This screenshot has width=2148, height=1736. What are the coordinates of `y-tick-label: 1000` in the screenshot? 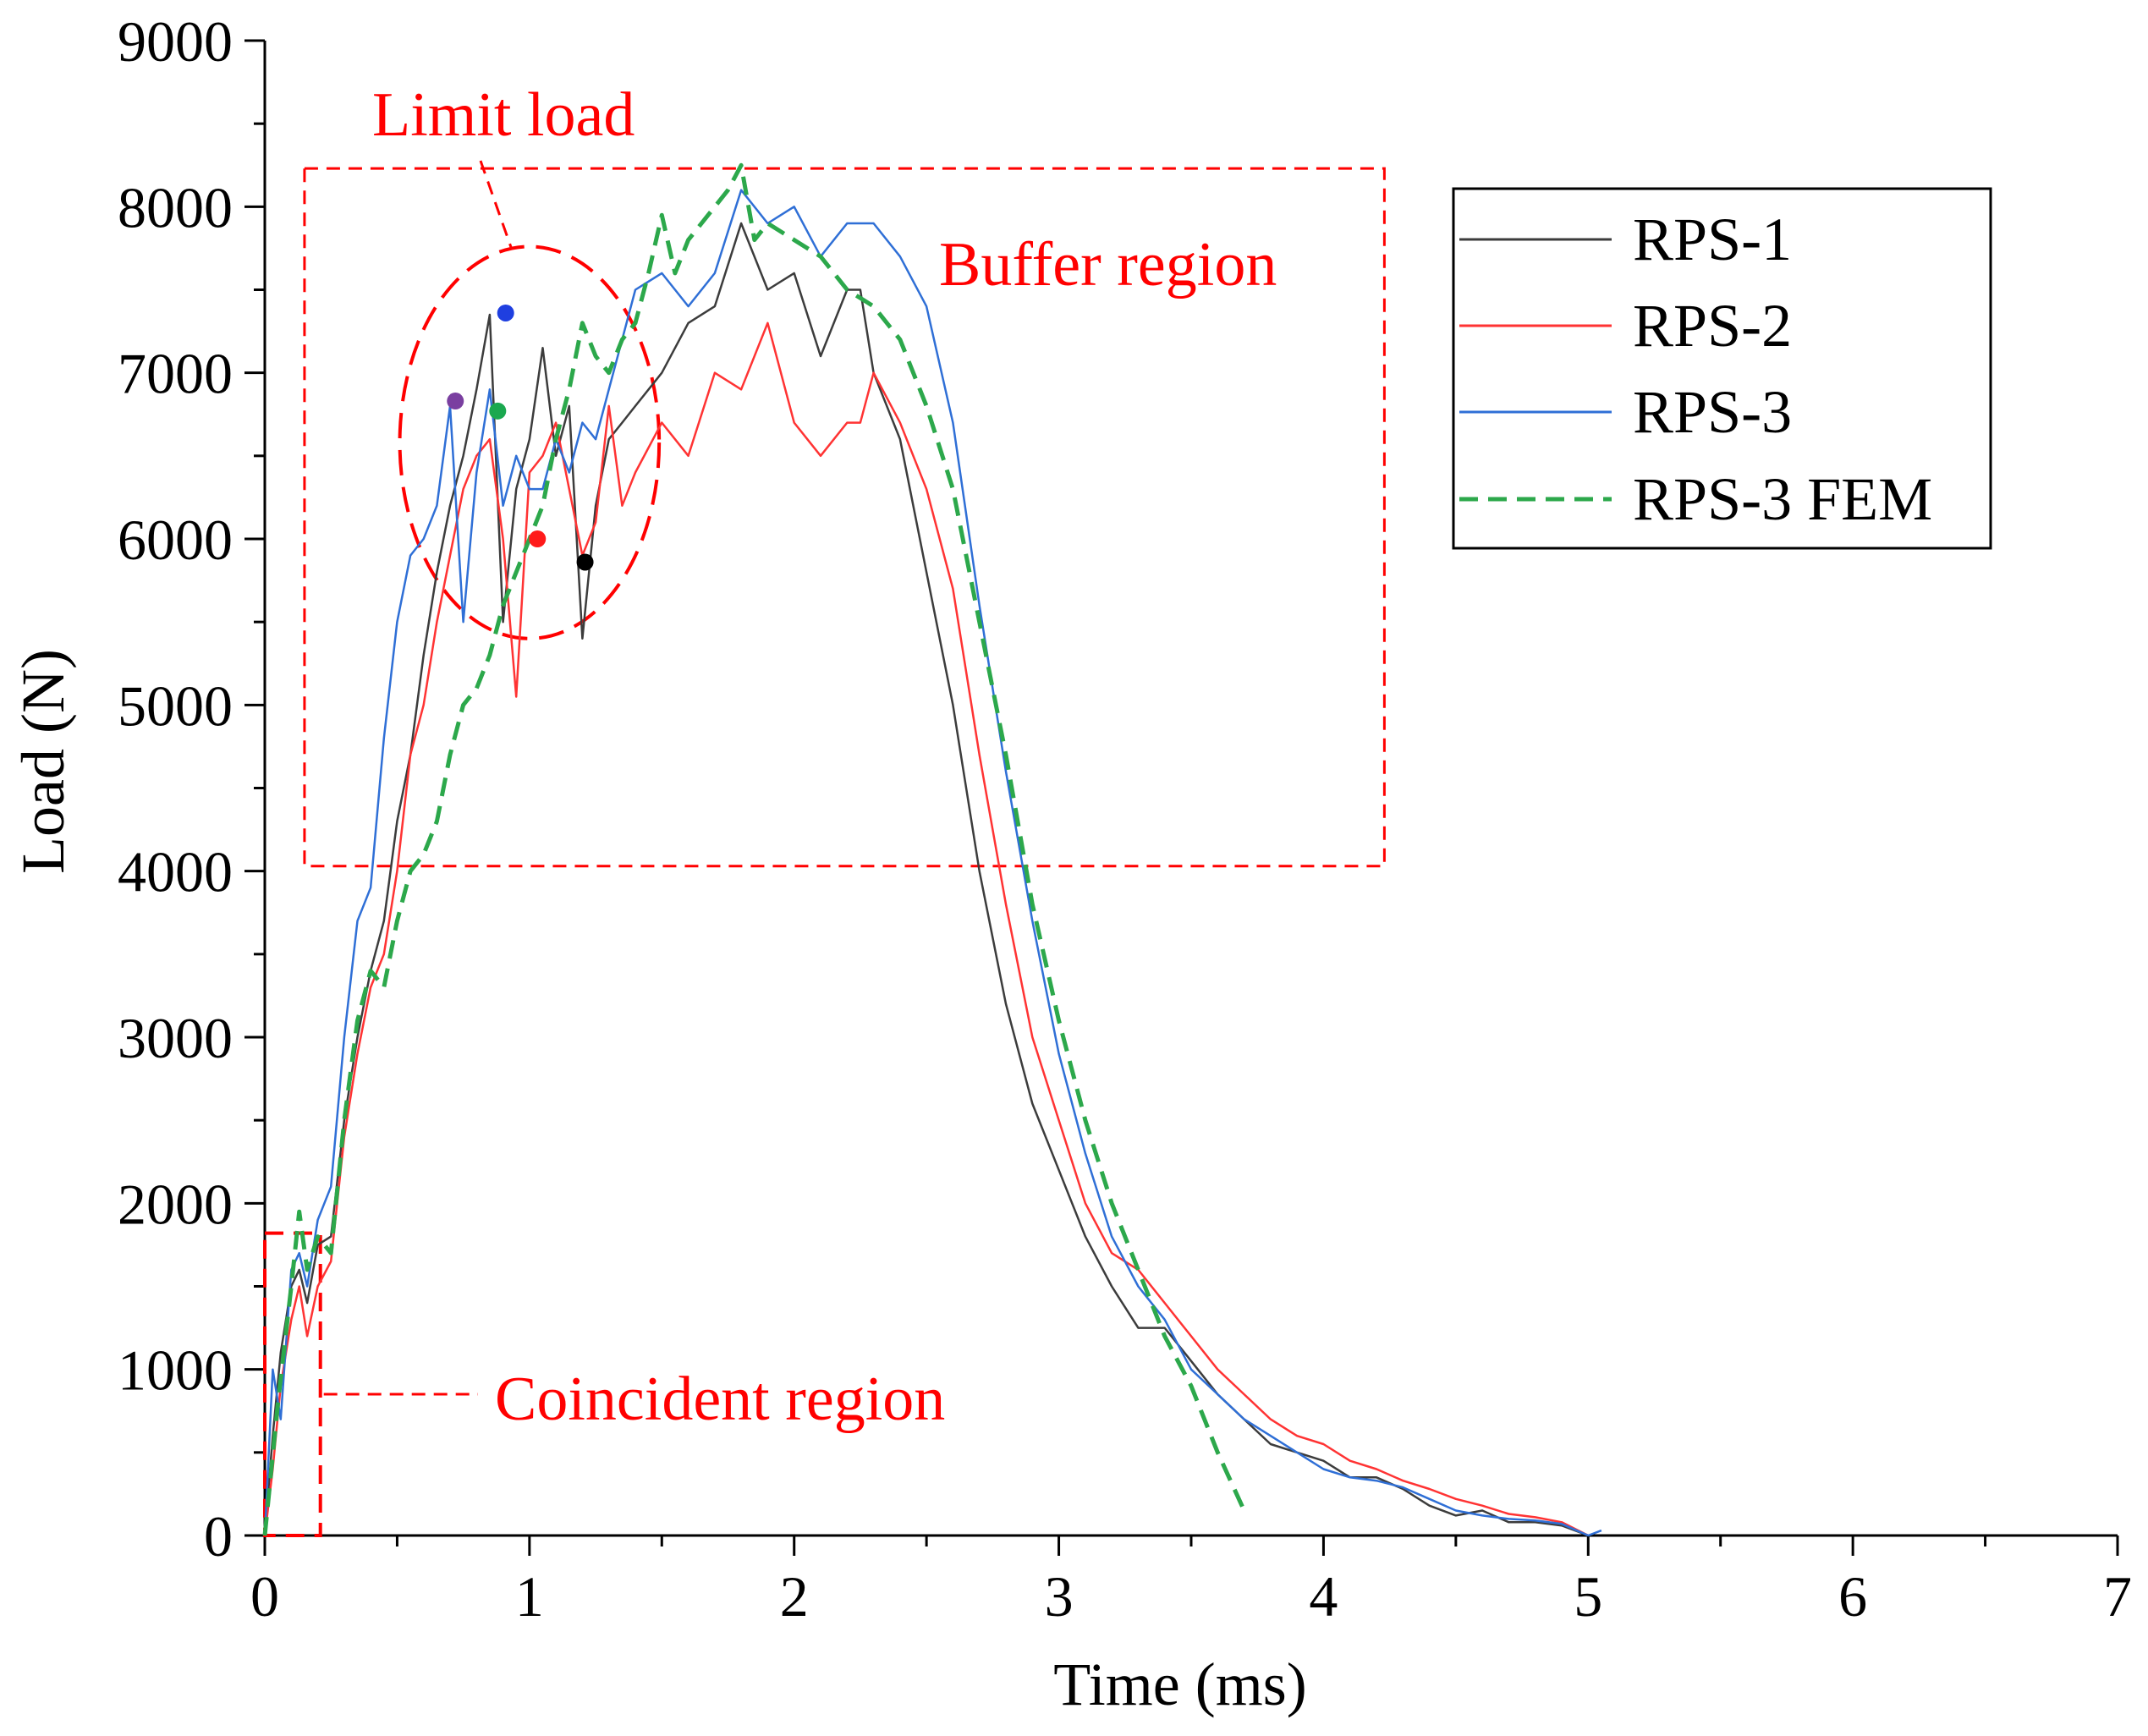 It's located at (175, 1370).